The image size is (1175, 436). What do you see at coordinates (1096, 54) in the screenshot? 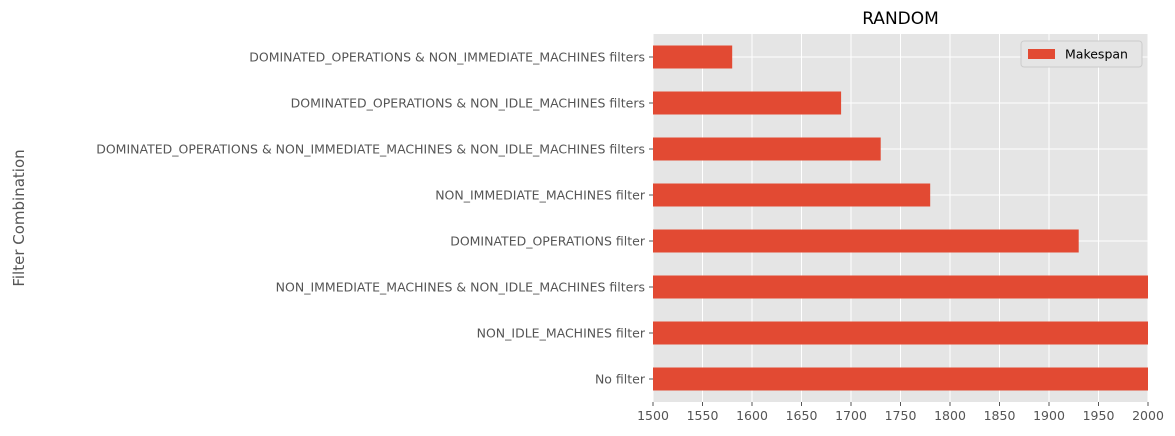
I see `legend-label: Makespan` at bounding box center [1096, 54].